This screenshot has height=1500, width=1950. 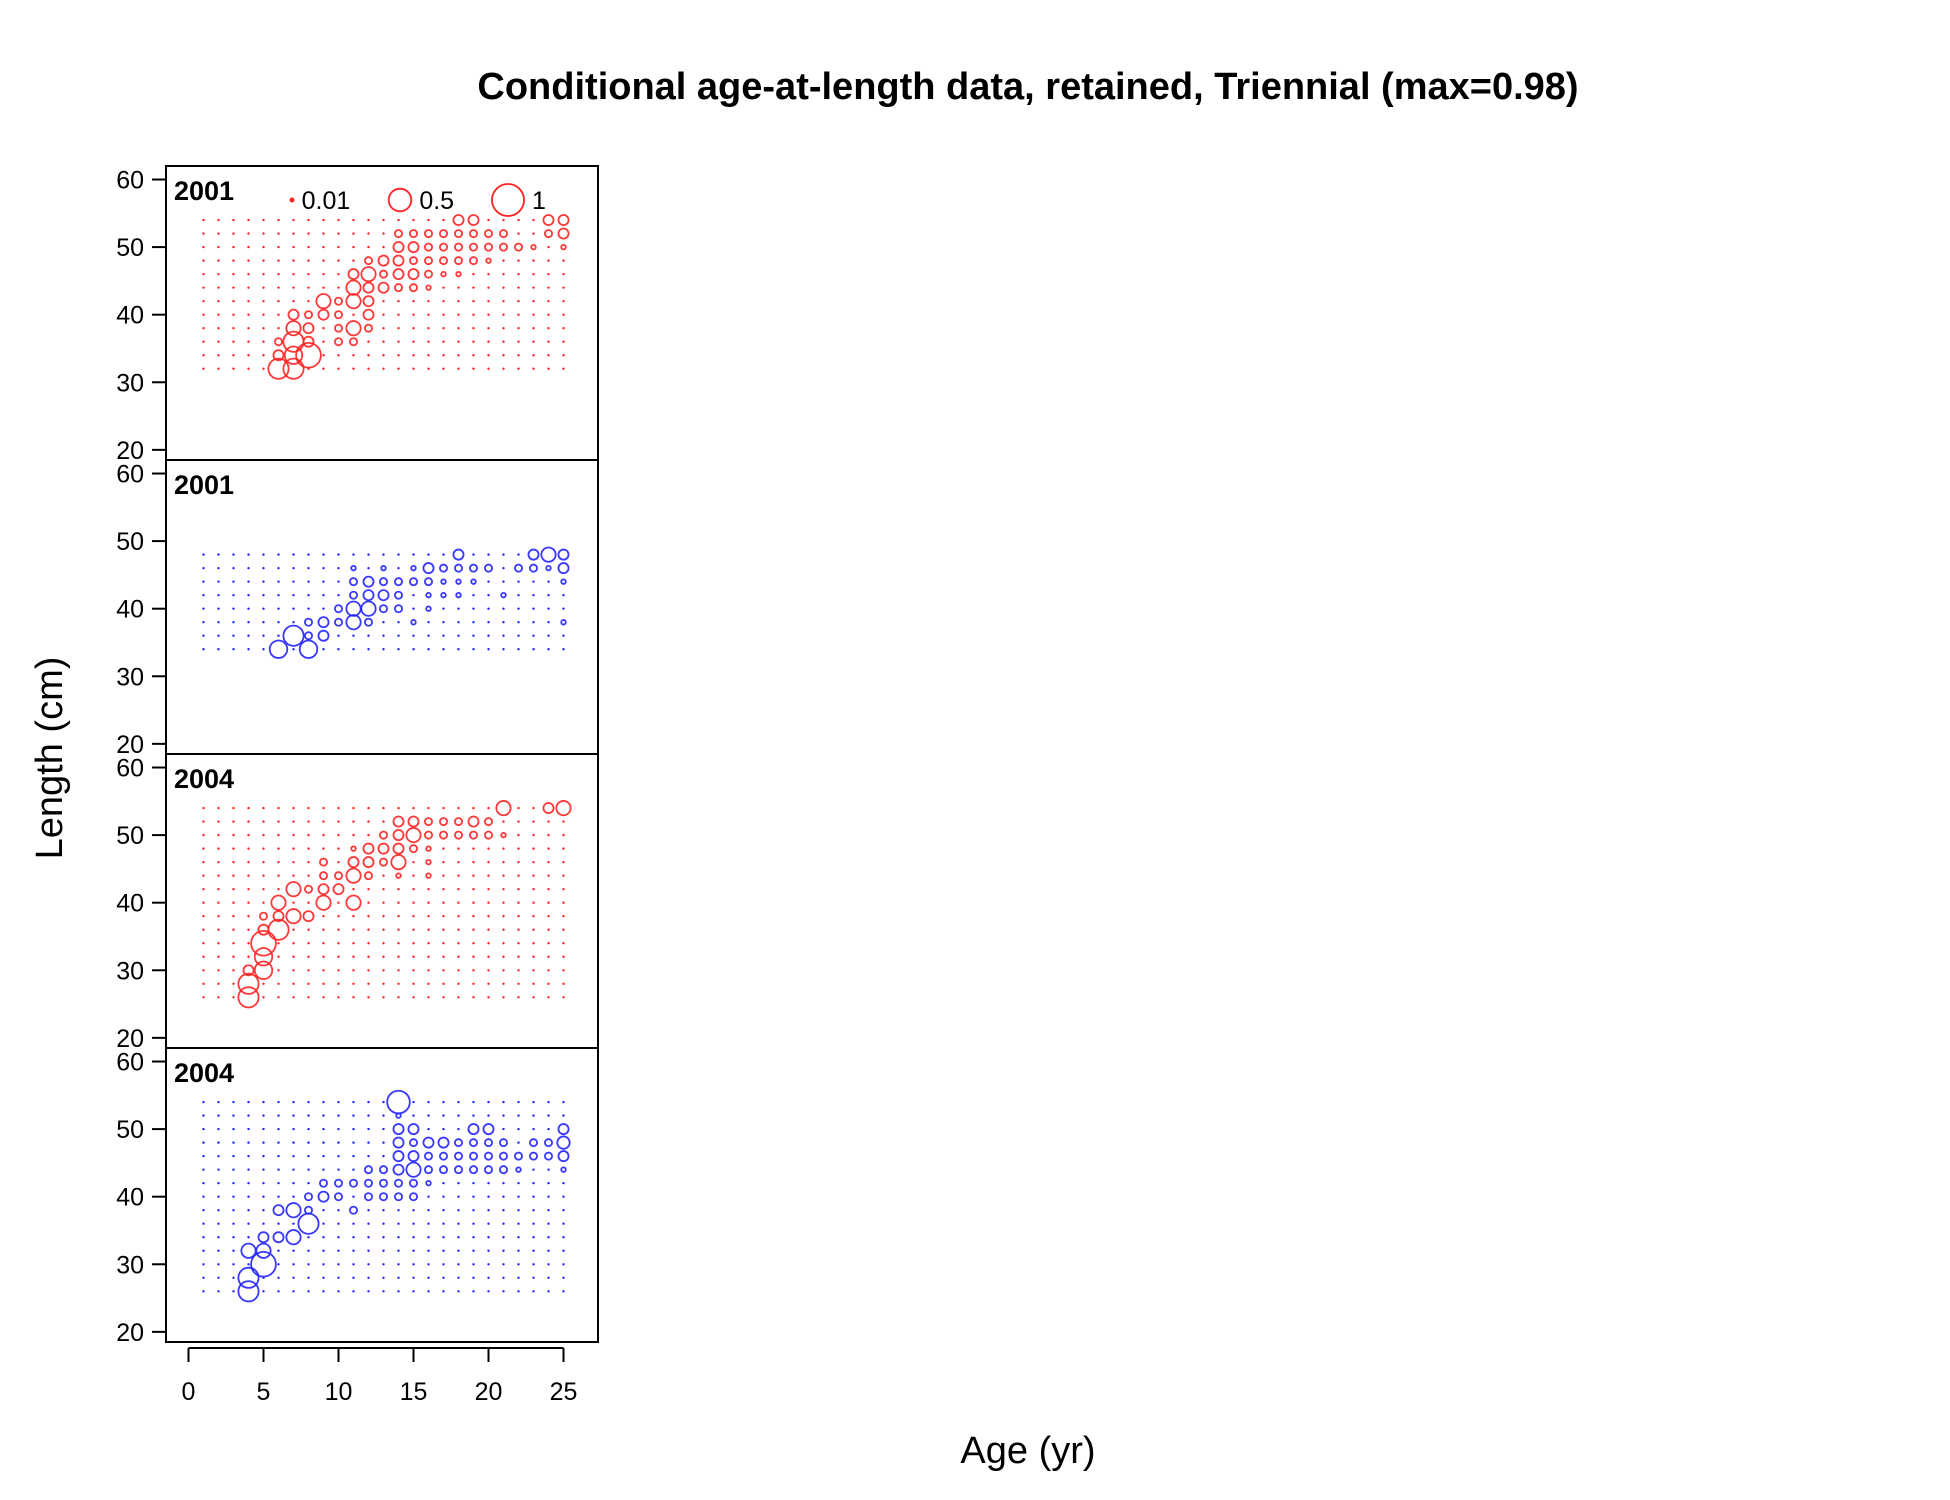 I want to click on y-tick-label: 30, so click(x=130, y=971).